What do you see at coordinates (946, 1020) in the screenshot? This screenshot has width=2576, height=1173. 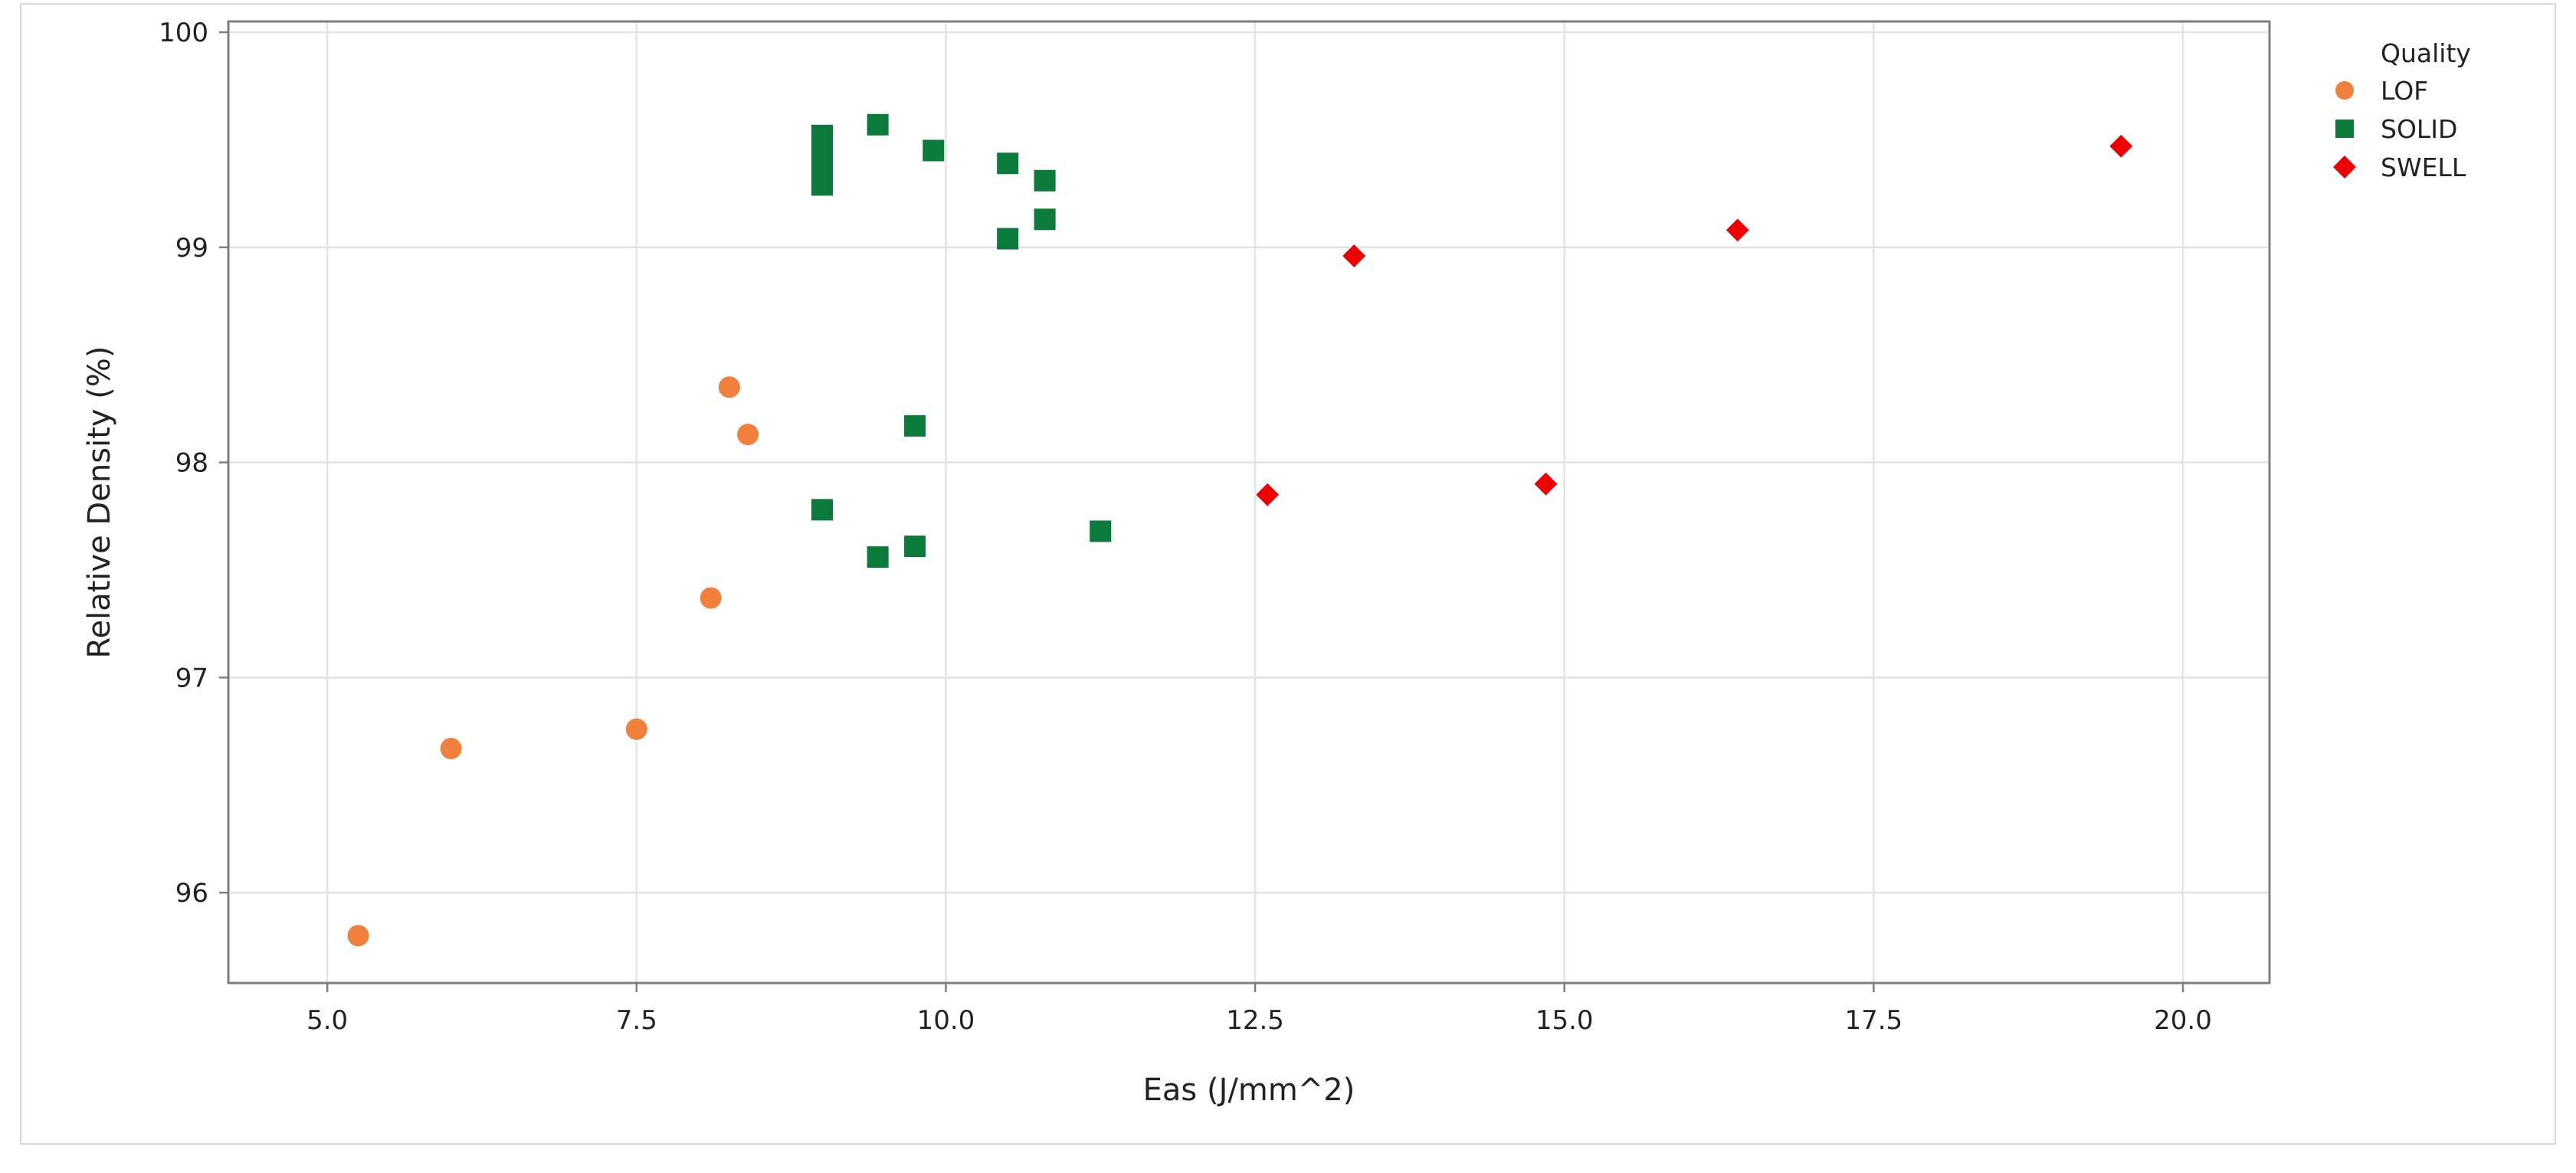 I see `x-tick-label: 10.0` at bounding box center [946, 1020].